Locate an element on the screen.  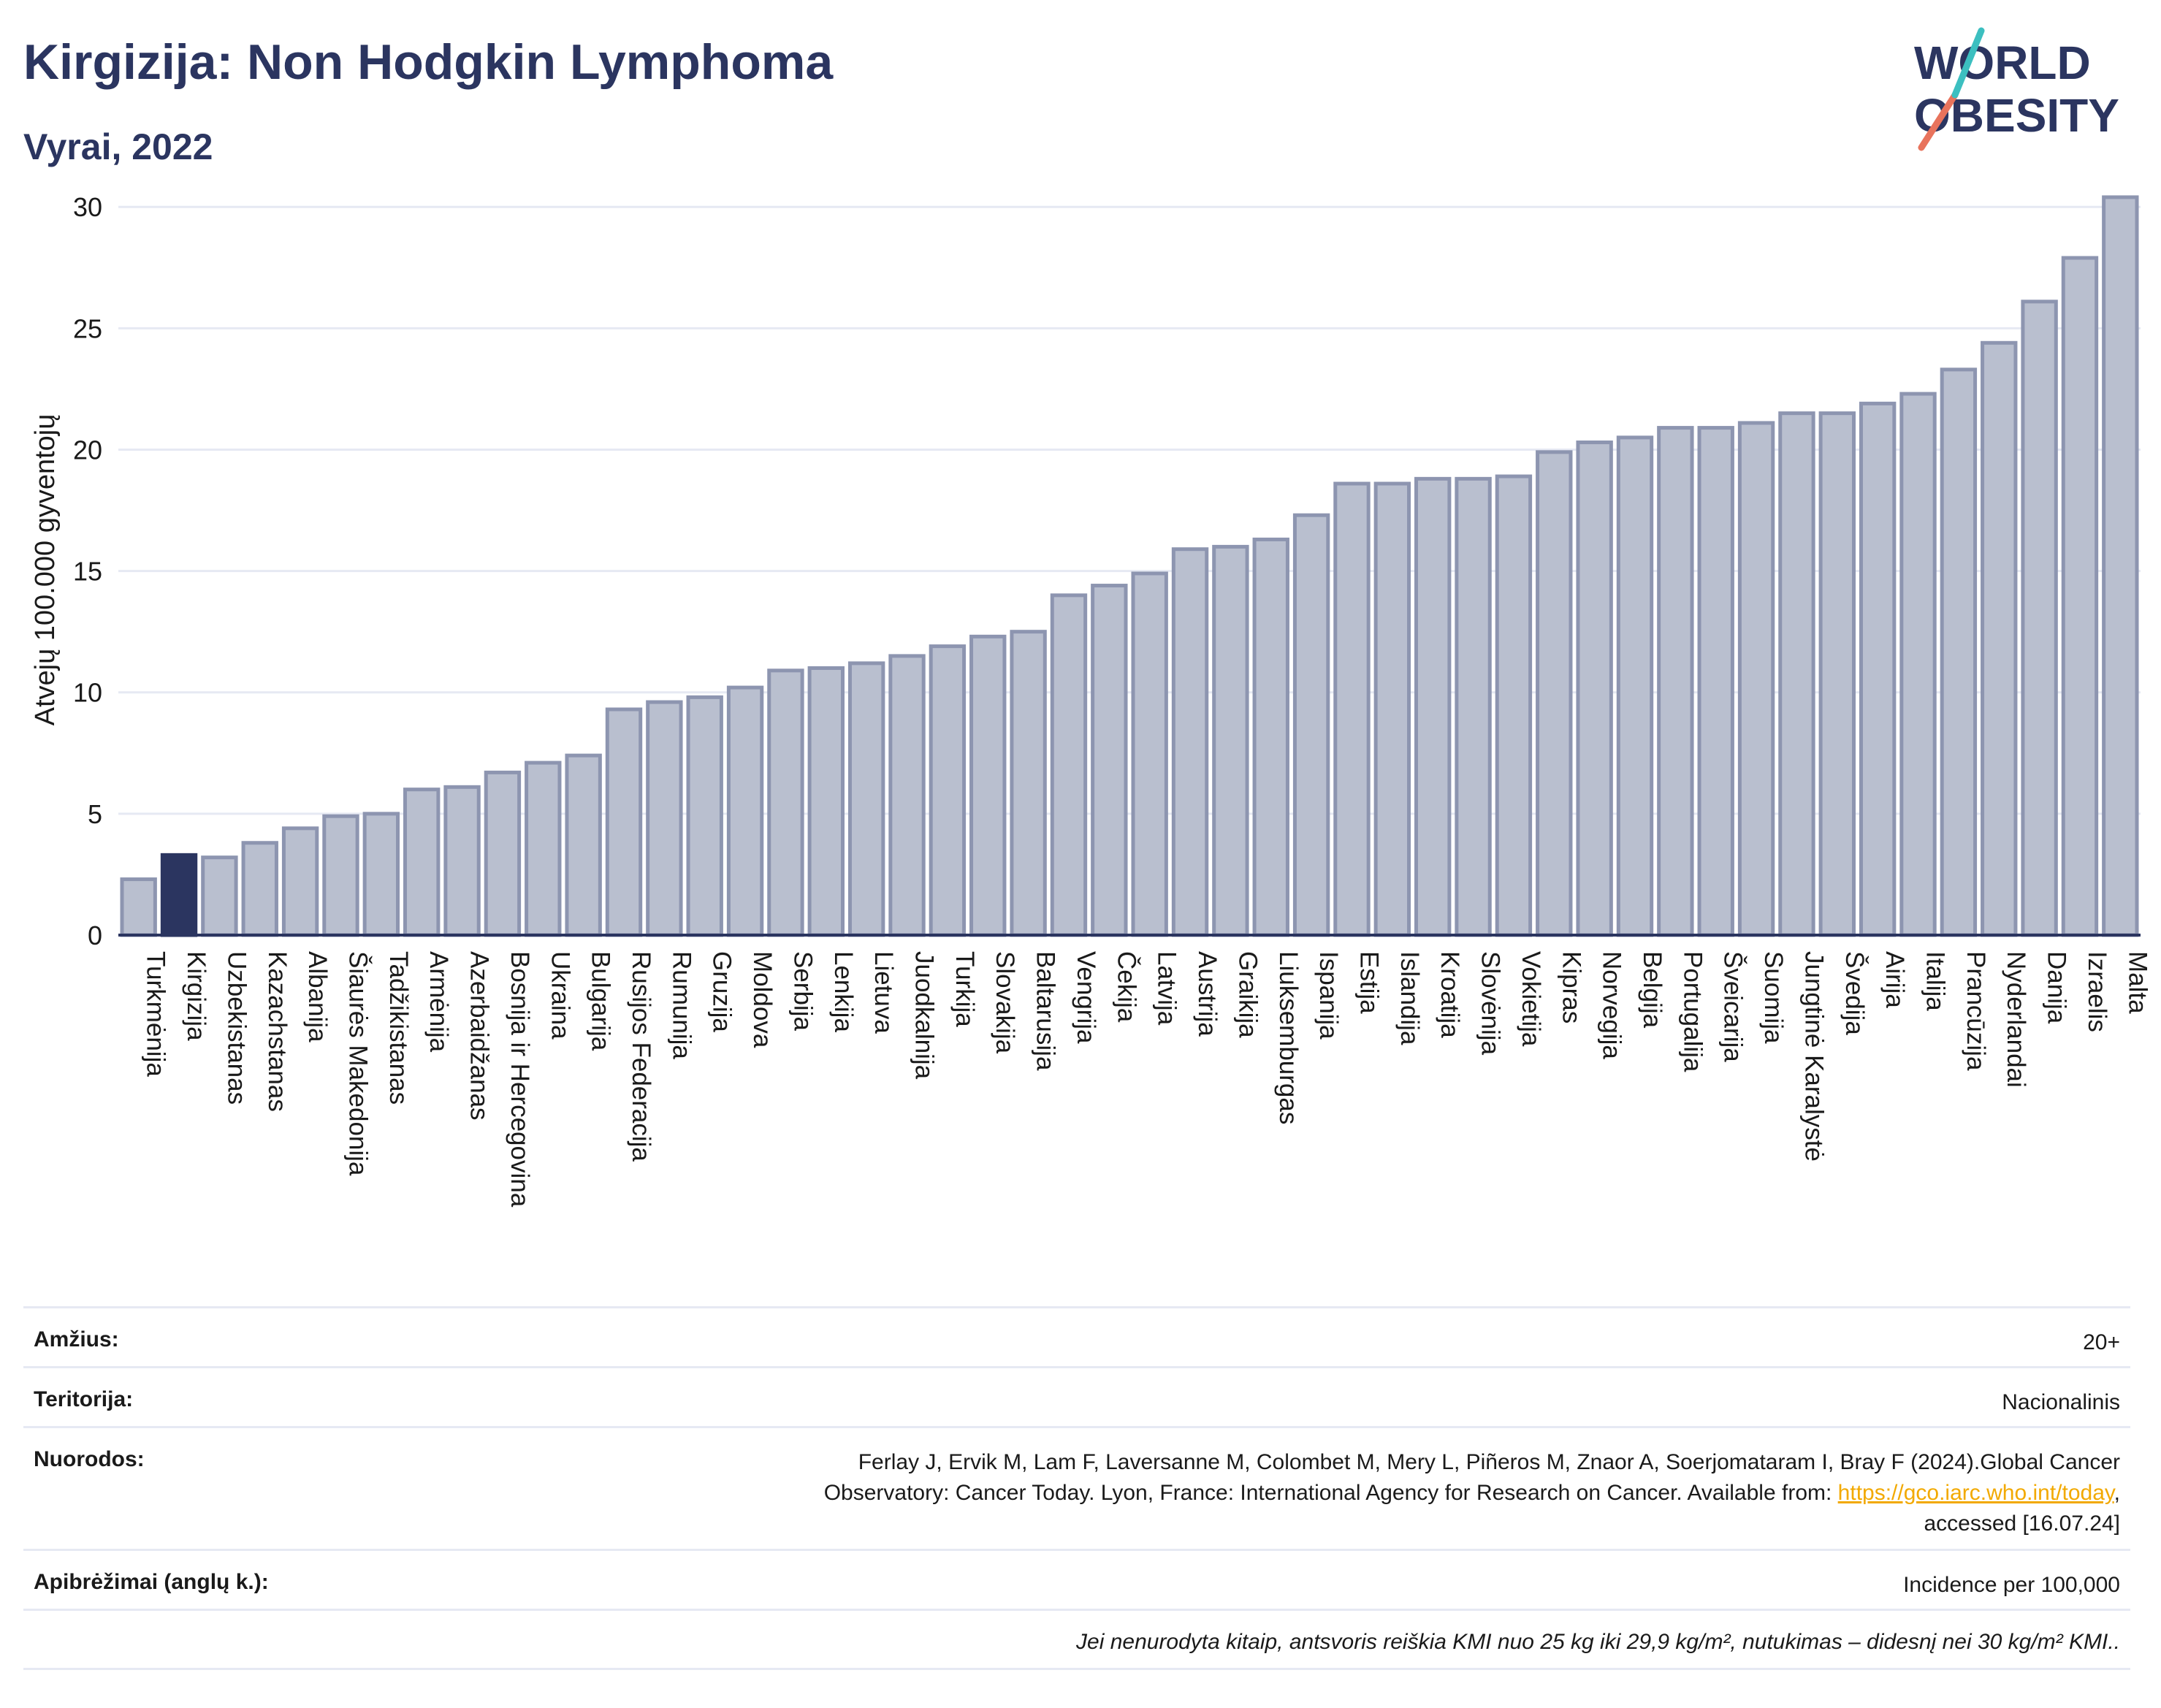
references-line2-end: , is located at coordinates (2117, 1493).